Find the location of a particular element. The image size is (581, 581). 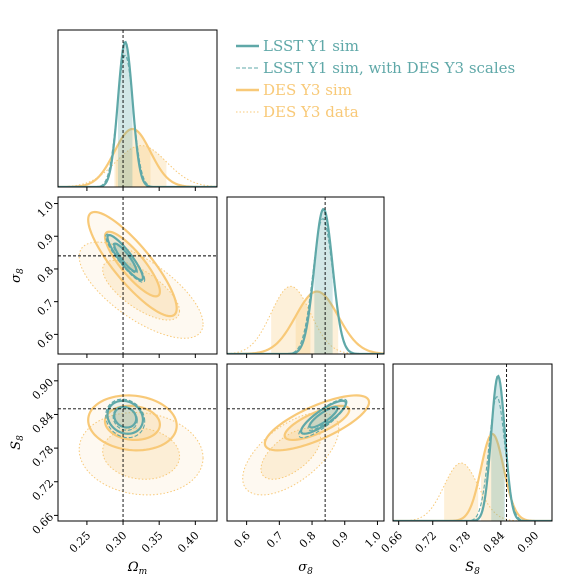

y-tick-label: 0.6 is located at coordinates (46, 340).